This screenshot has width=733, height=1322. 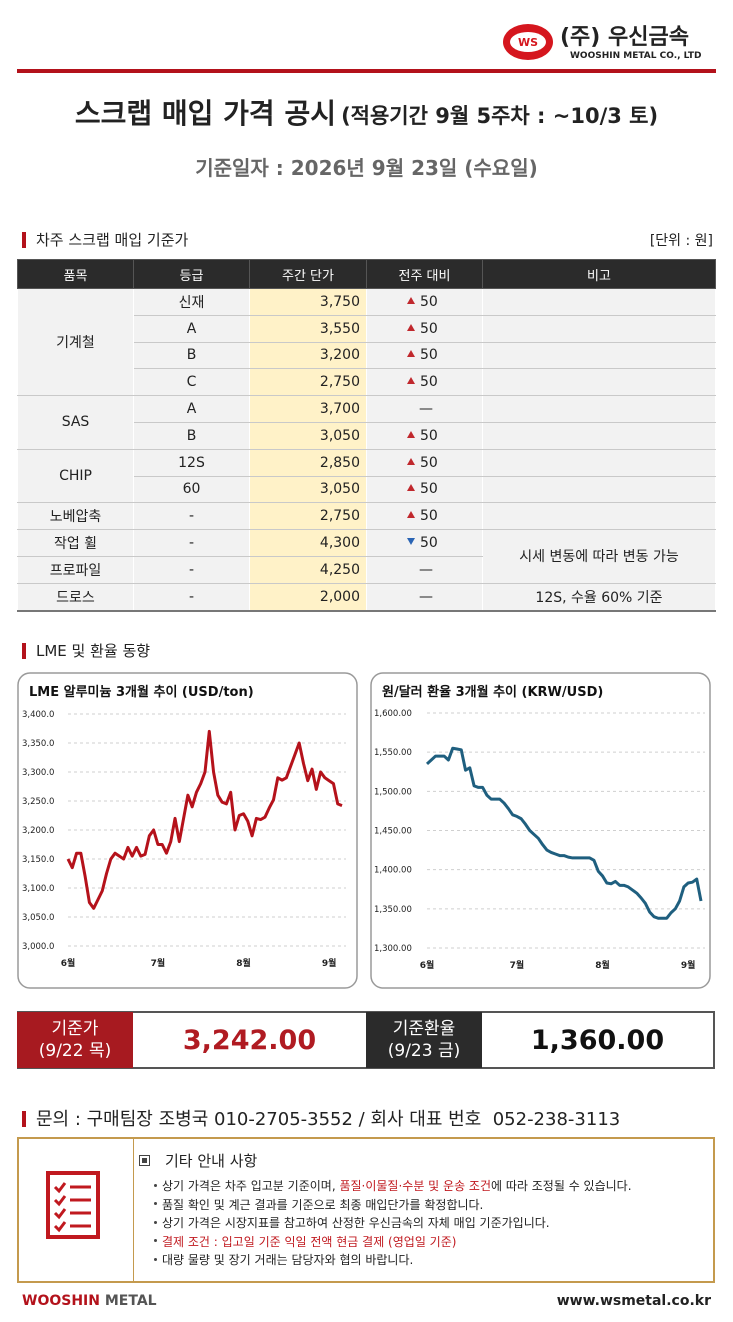 What do you see at coordinates (75, 597) in the screenshot?
I see `item: 드로스` at bounding box center [75, 597].